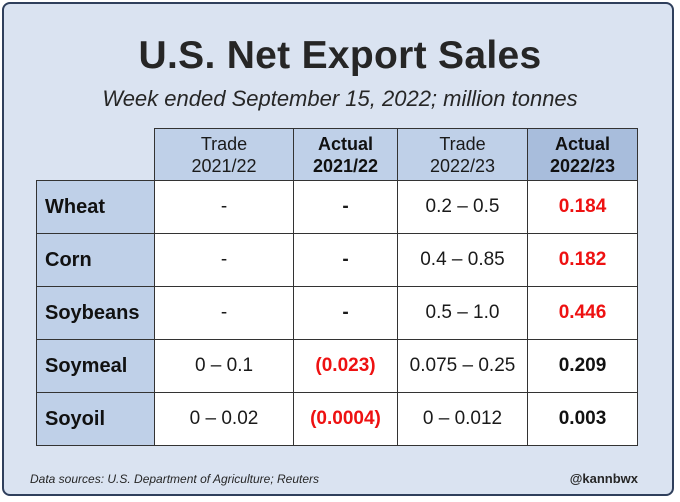 The image size is (680, 502). What do you see at coordinates (462, 260) in the screenshot?
I see `cell-trade-2022-23: 0.4 – 0.85` at bounding box center [462, 260].